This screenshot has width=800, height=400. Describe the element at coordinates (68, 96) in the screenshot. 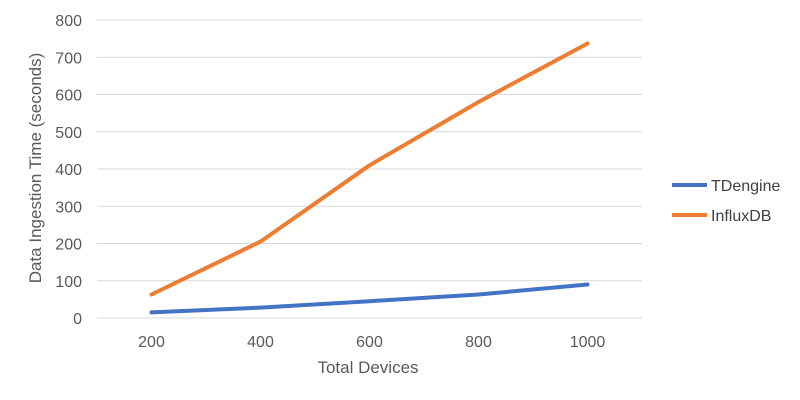

I see `y-tick-label: 600` at that location.